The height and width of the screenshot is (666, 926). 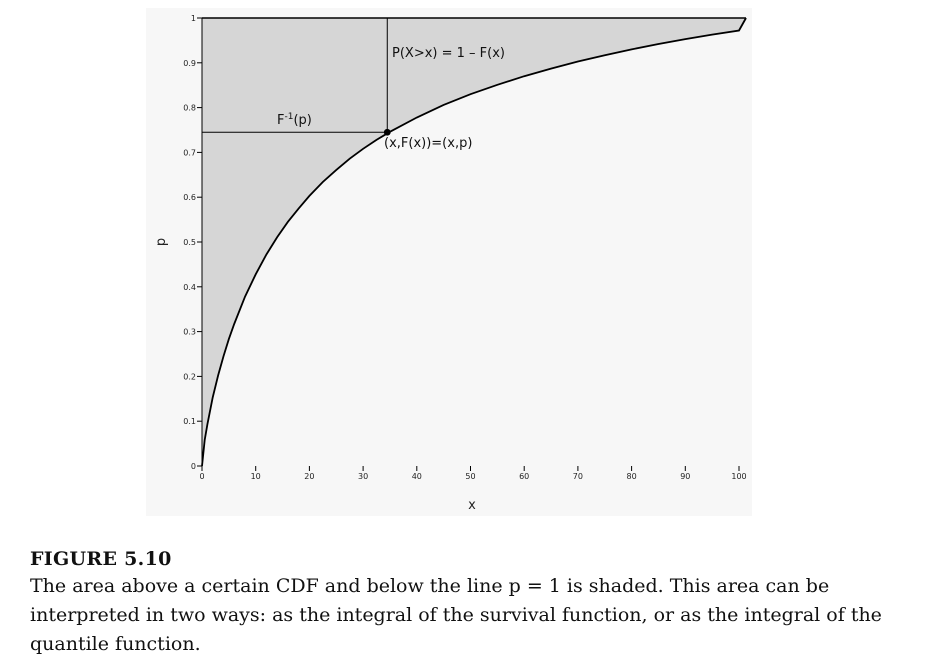 What do you see at coordinates (448, 53) in the screenshot?
I see `survival-annotation: P(X>x) = 1 – F(x)` at bounding box center [448, 53].